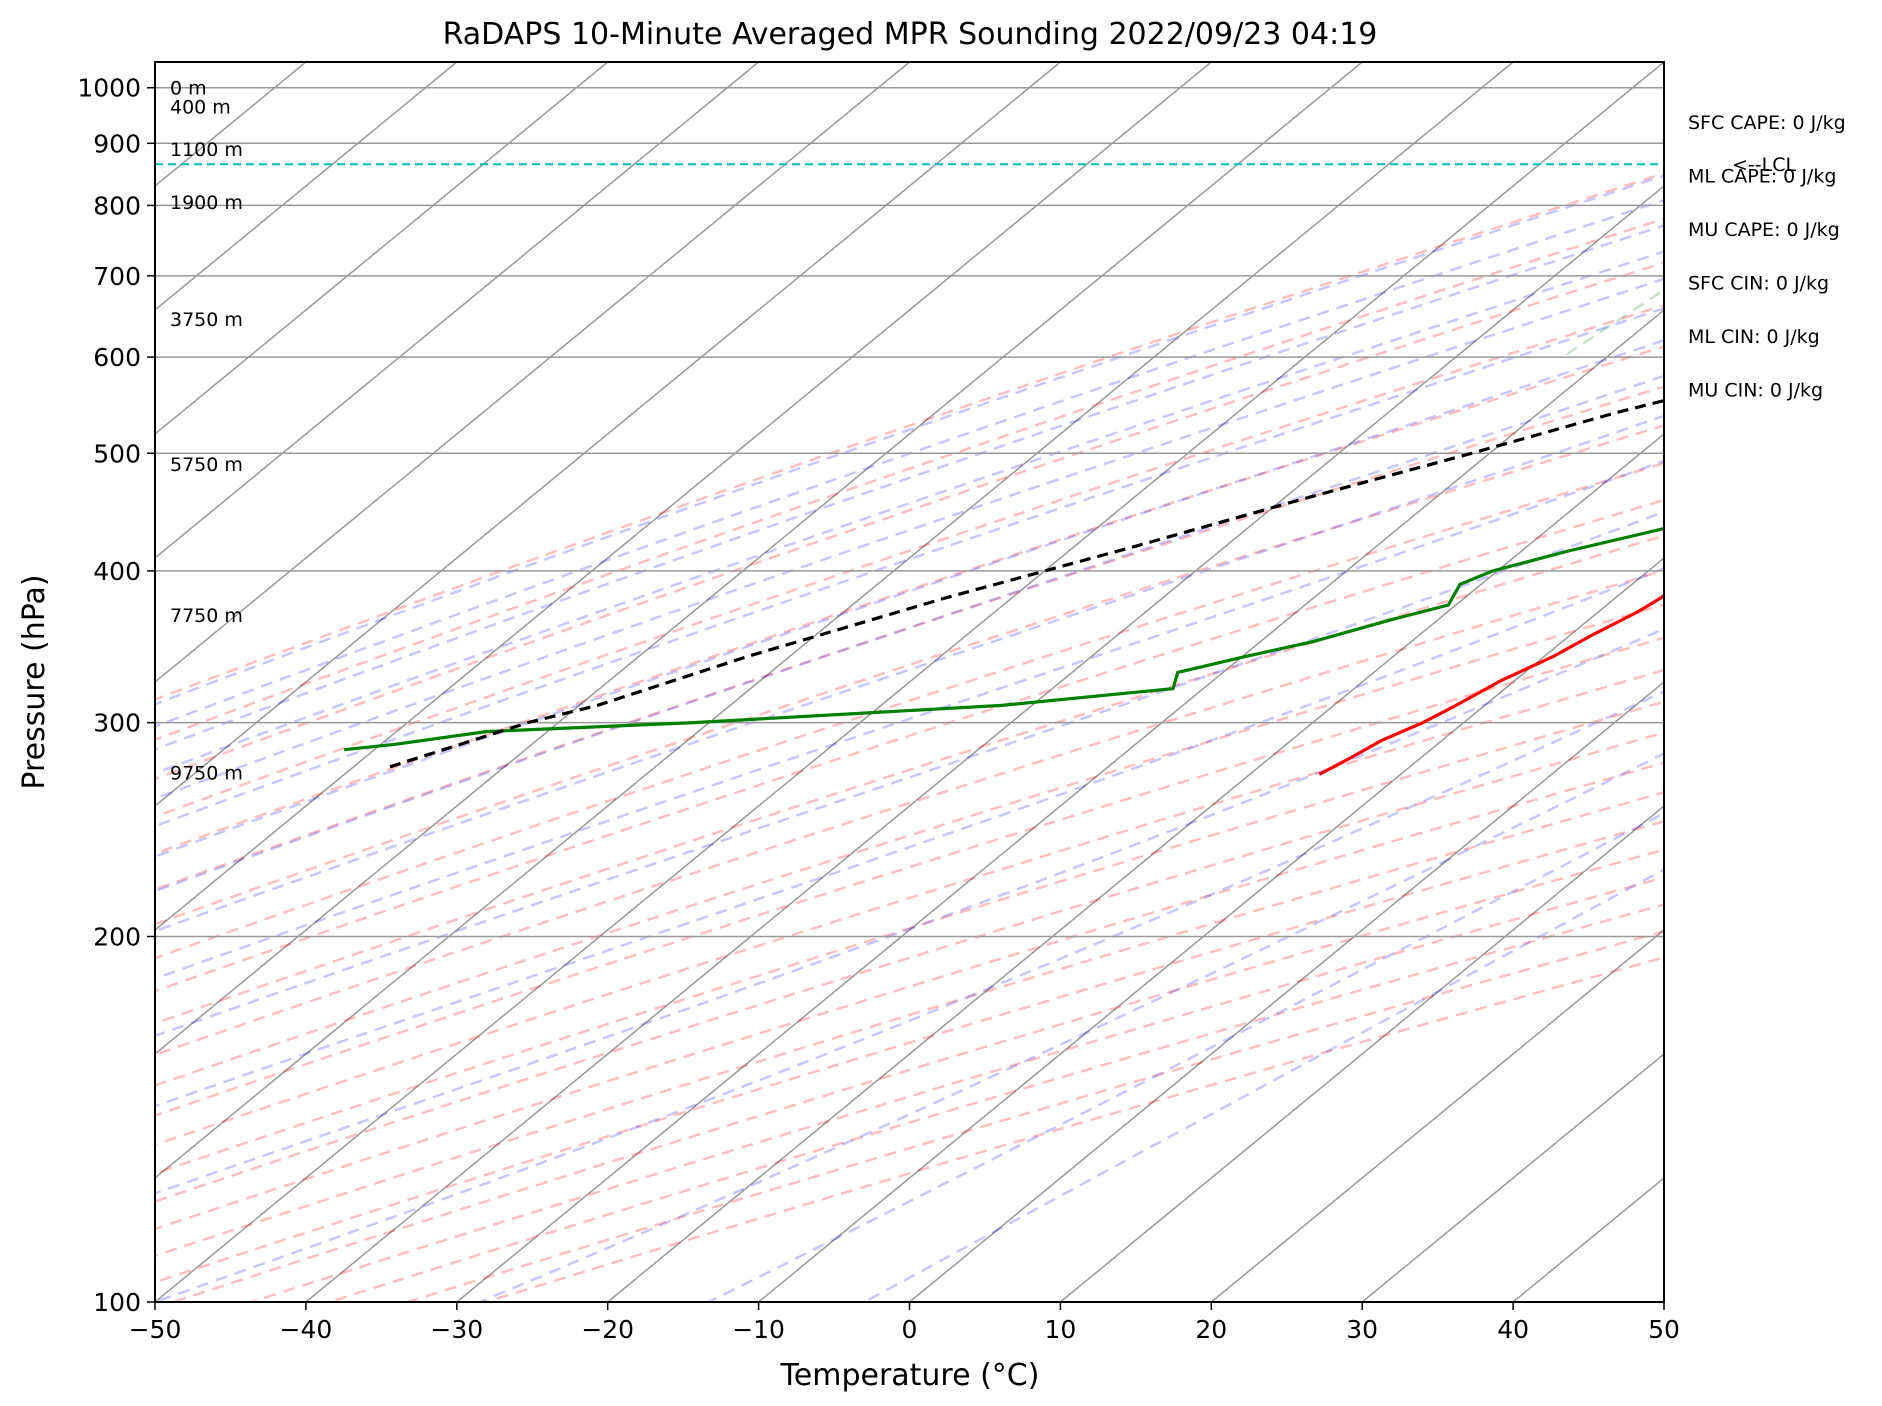 This screenshot has height=1406, width=1882. I want to click on x-axis-ticks: −50 −40 −30 −20 −10 0 10 20 30 40 50, so click(904, 1323).